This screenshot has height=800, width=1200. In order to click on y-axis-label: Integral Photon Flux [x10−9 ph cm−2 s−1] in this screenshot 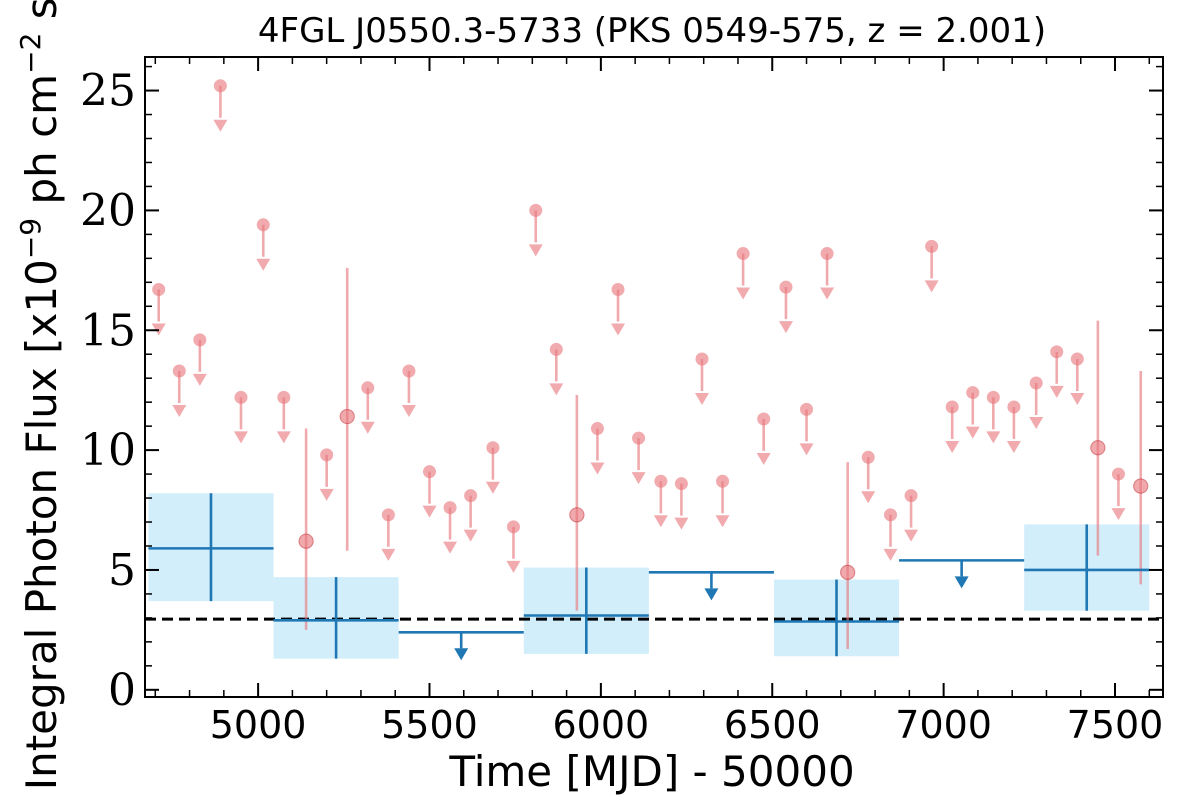, I will do `click(40, 395)`.